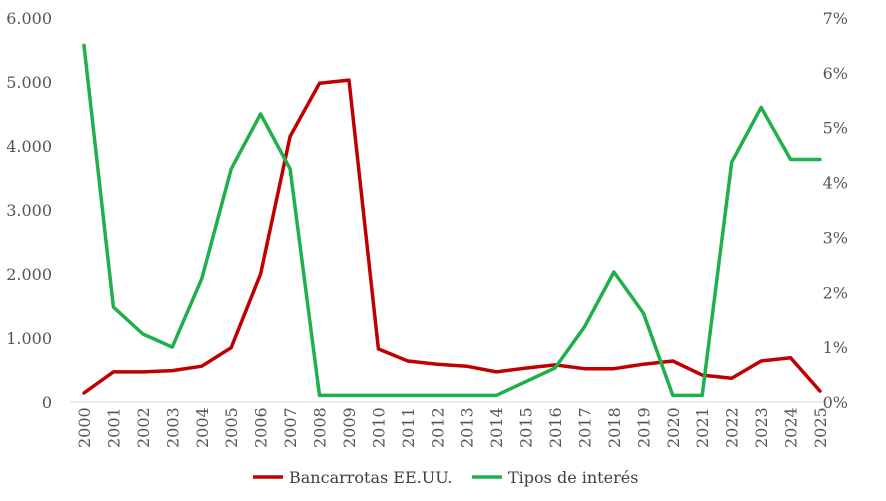  Describe the element at coordinates (370, 477) in the screenshot. I see `legend-label: Bancarrotas EE.UU.` at that location.